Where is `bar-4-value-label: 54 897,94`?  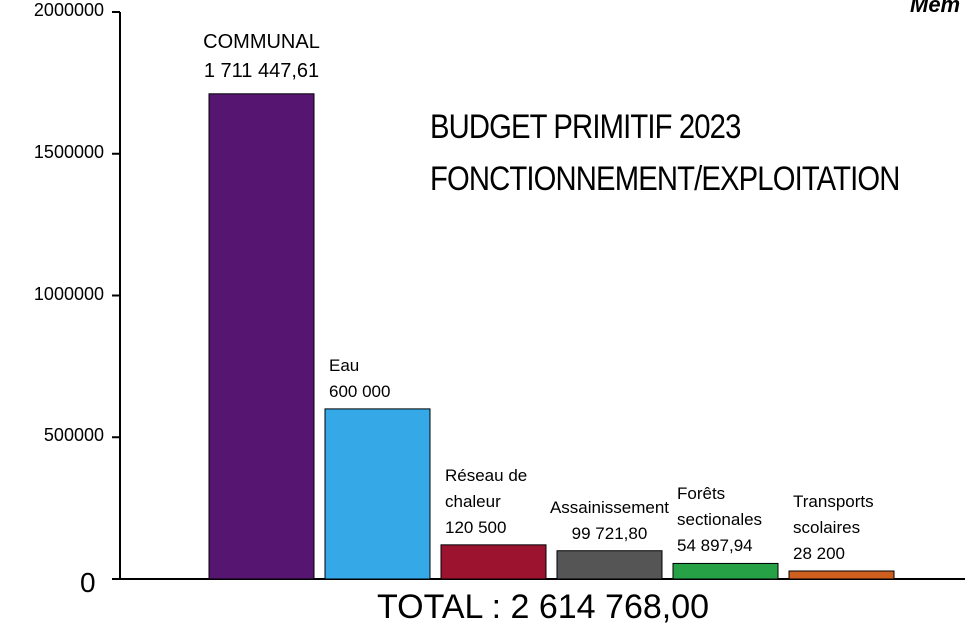 bar-4-value-label: 54 897,94 is located at coordinates (715, 546).